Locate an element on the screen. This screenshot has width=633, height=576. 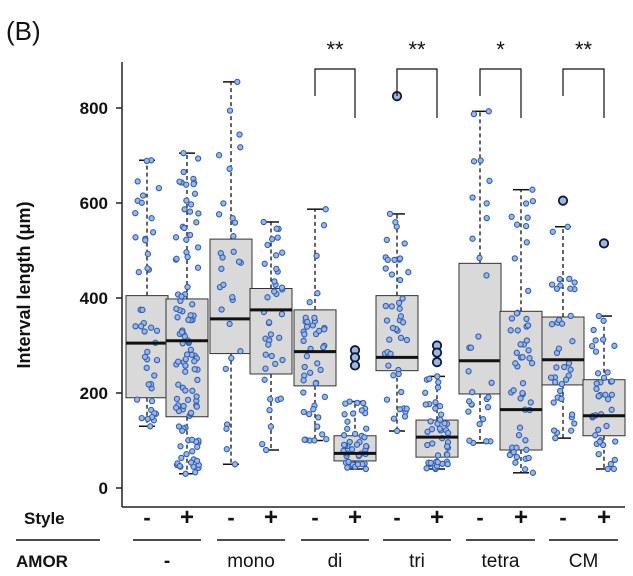
y-axis-label: Interval length (μm) is located at coordinates (24, 284).